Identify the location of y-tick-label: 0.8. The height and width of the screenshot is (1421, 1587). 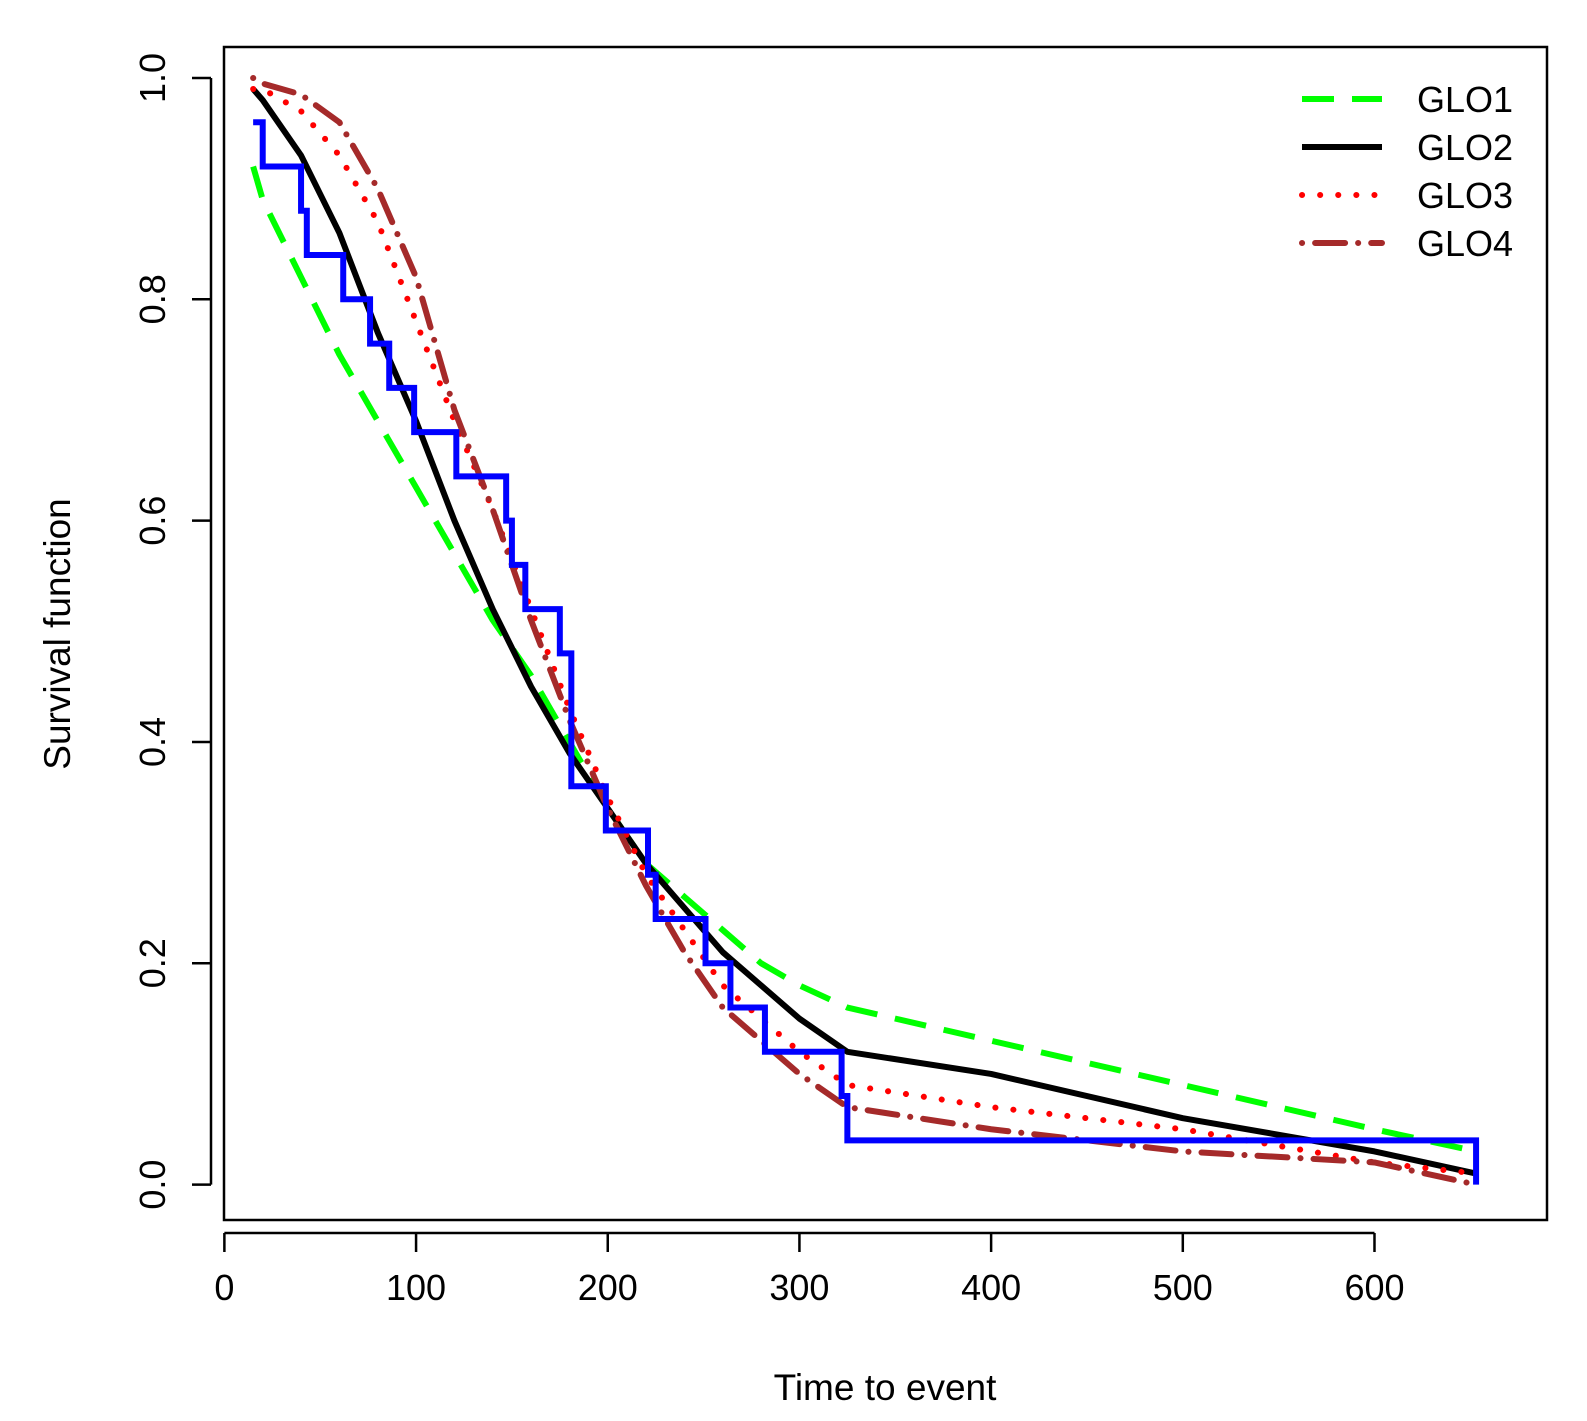
(152, 299).